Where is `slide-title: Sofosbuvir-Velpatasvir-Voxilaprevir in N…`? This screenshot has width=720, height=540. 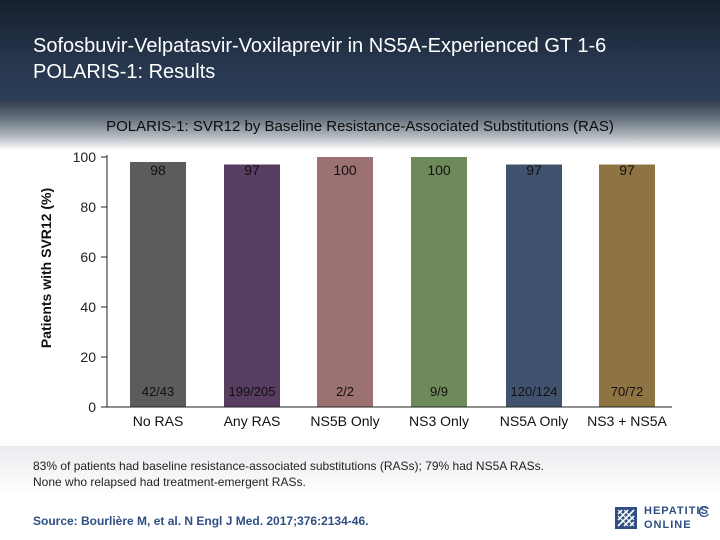 slide-title: Sofosbuvir-Velpatasvir-Voxilaprevir in N… is located at coordinates (368, 59).